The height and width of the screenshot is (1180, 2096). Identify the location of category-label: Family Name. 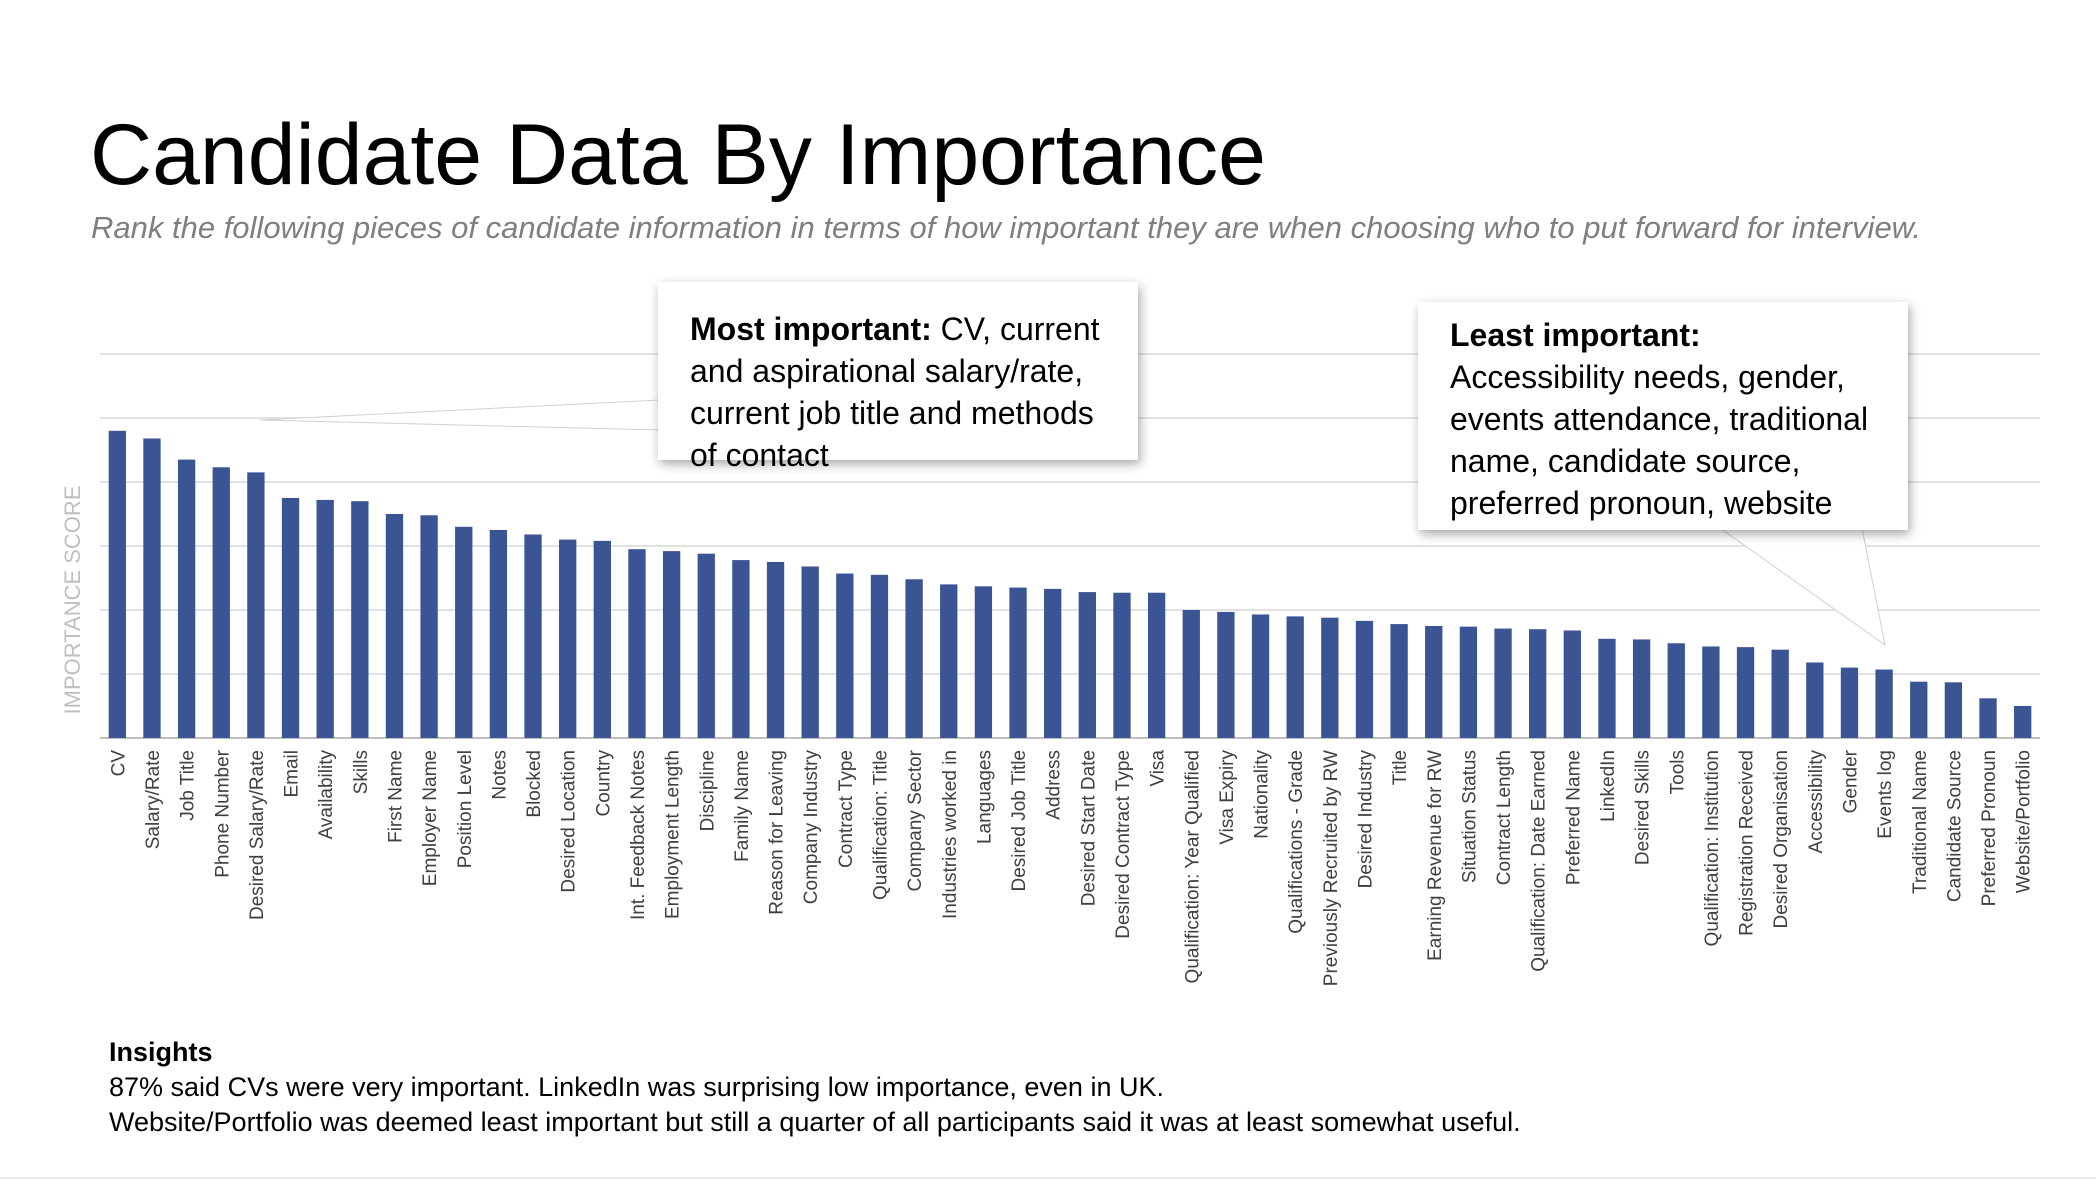
(742, 806).